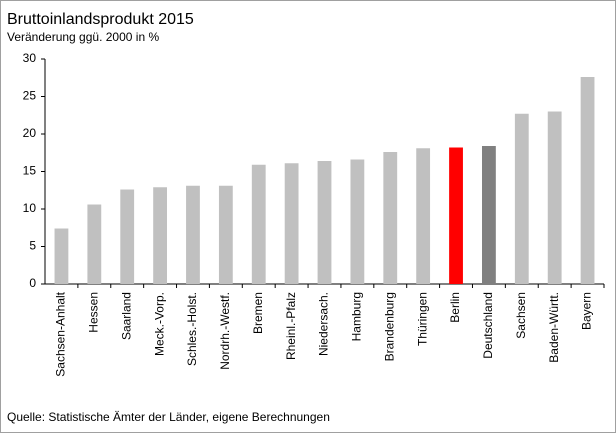 Image resolution: width=616 pixels, height=433 pixels. Describe the element at coordinates (225, 331) in the screenshot. I see `x-tick-label: Nordrh.-Westf.` at that location.